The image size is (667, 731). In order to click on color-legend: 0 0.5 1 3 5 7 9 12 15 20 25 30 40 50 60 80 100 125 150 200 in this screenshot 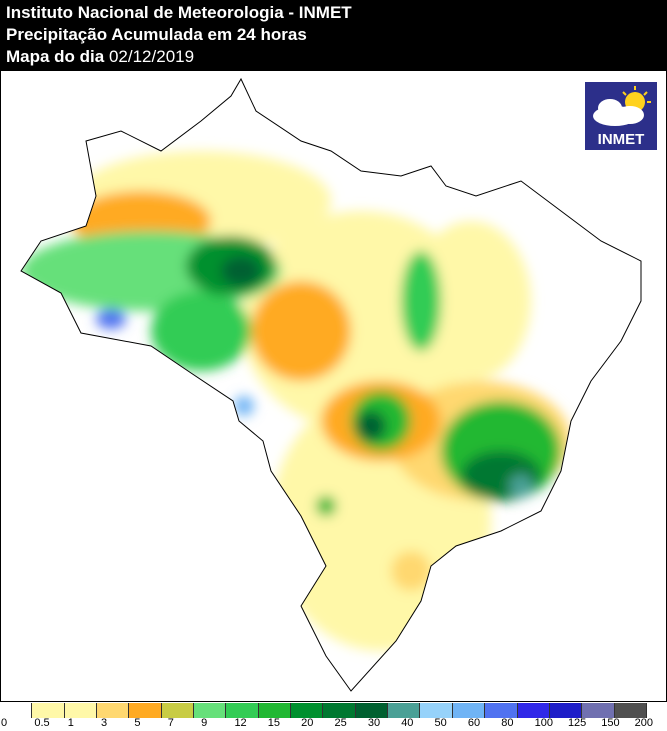, I will do `click(333, 716)`.